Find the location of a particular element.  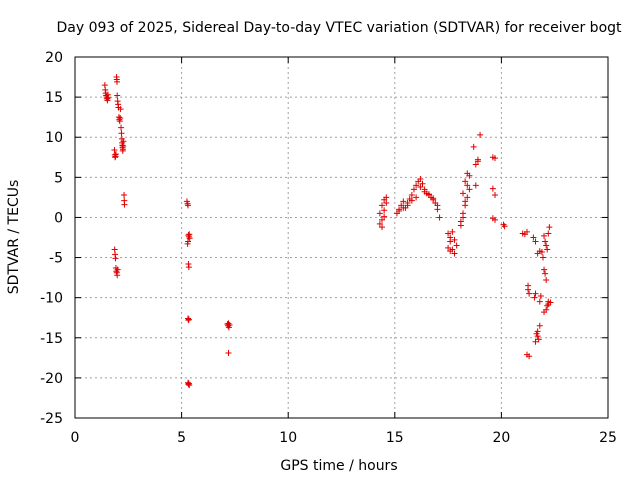

y-tick-label: -15 is located at coordinates (51, 339).